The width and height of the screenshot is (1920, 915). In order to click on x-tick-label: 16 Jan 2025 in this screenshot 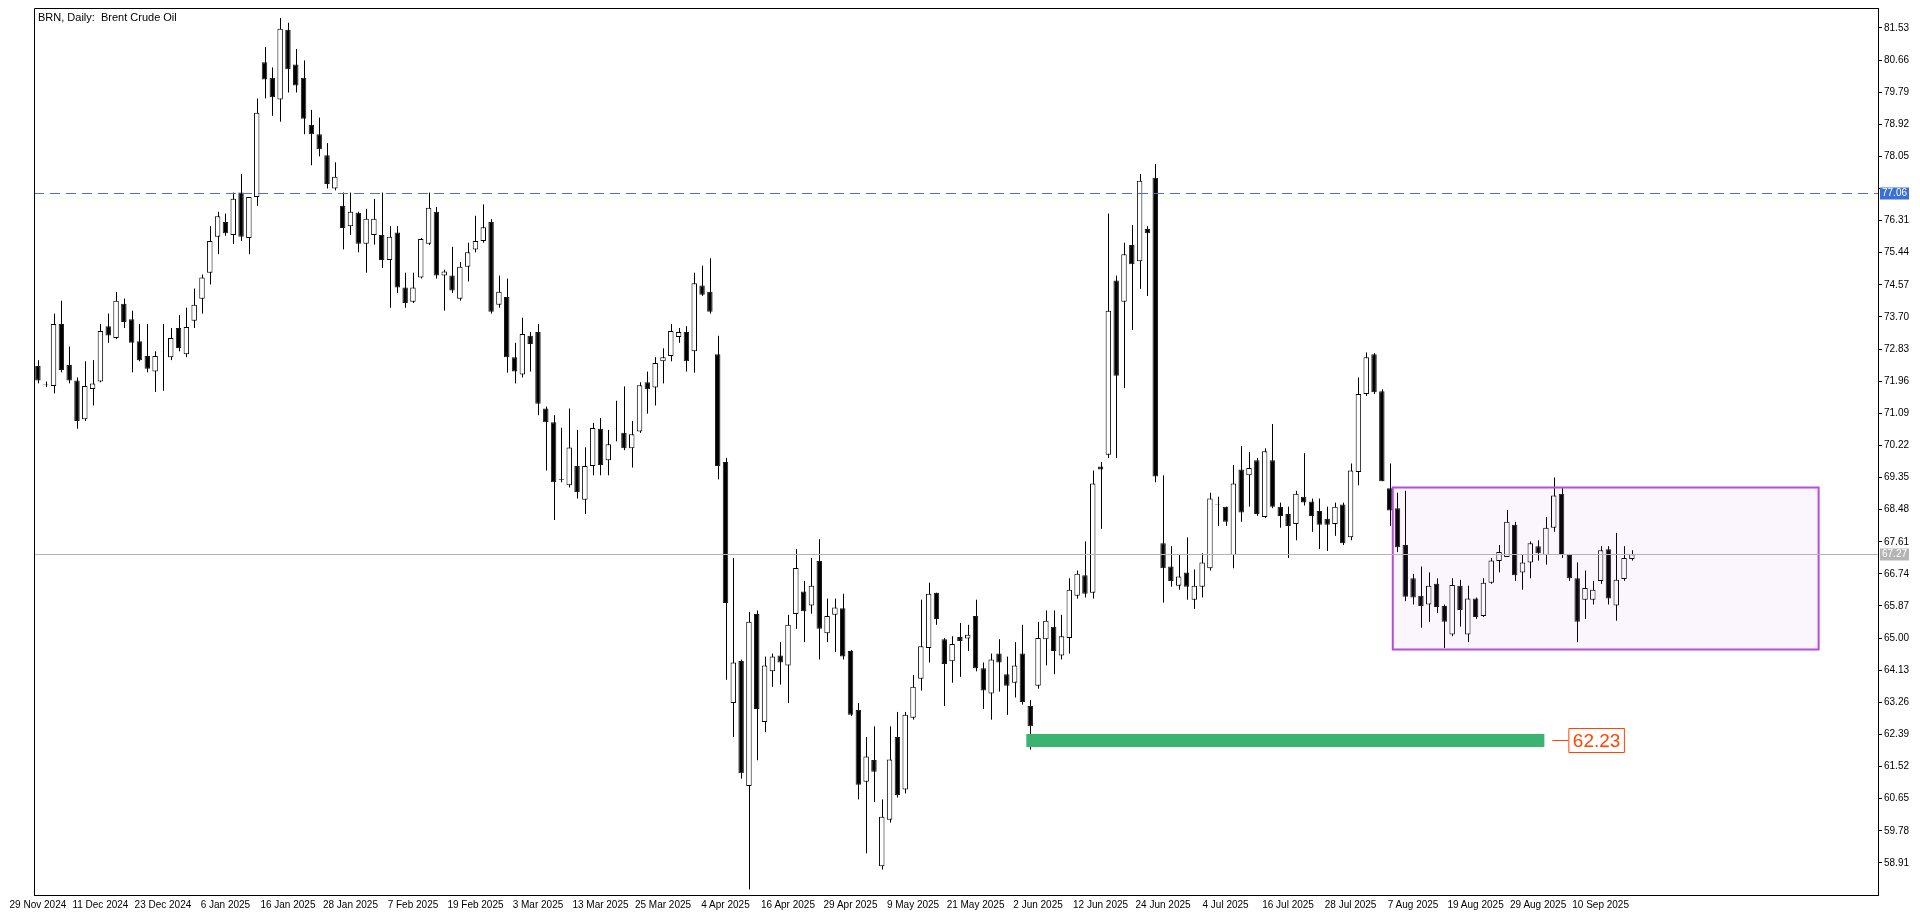, I will do `click(288, 904)`.